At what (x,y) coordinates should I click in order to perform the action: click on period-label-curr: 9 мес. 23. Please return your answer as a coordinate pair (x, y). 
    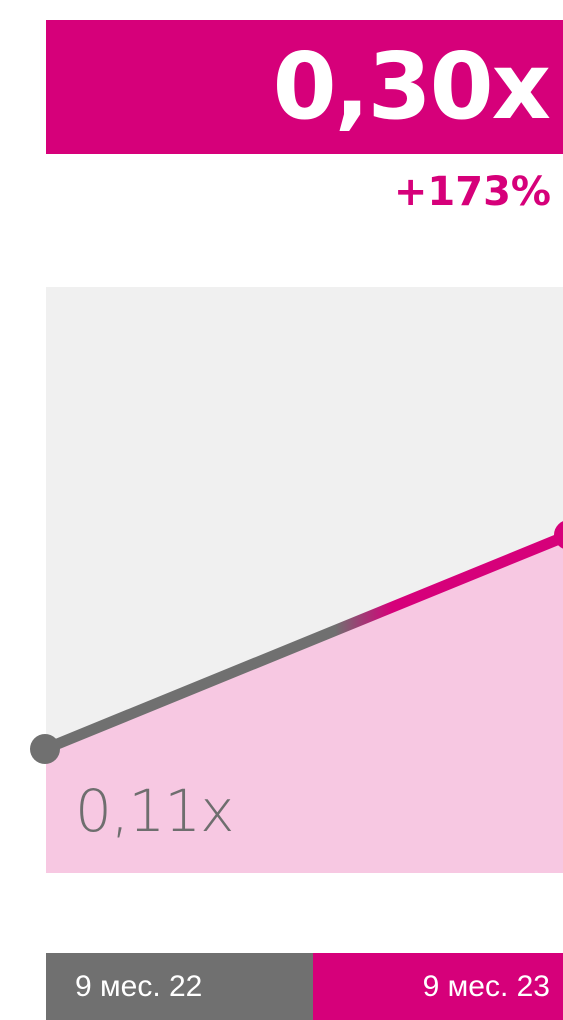
    Looking at the image, I should click on (437, 986).